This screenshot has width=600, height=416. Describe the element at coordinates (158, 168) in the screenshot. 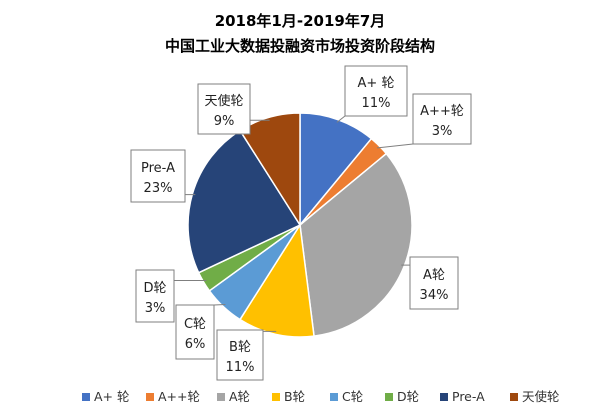

I see `callout-category-label: Pre-A` at that location.